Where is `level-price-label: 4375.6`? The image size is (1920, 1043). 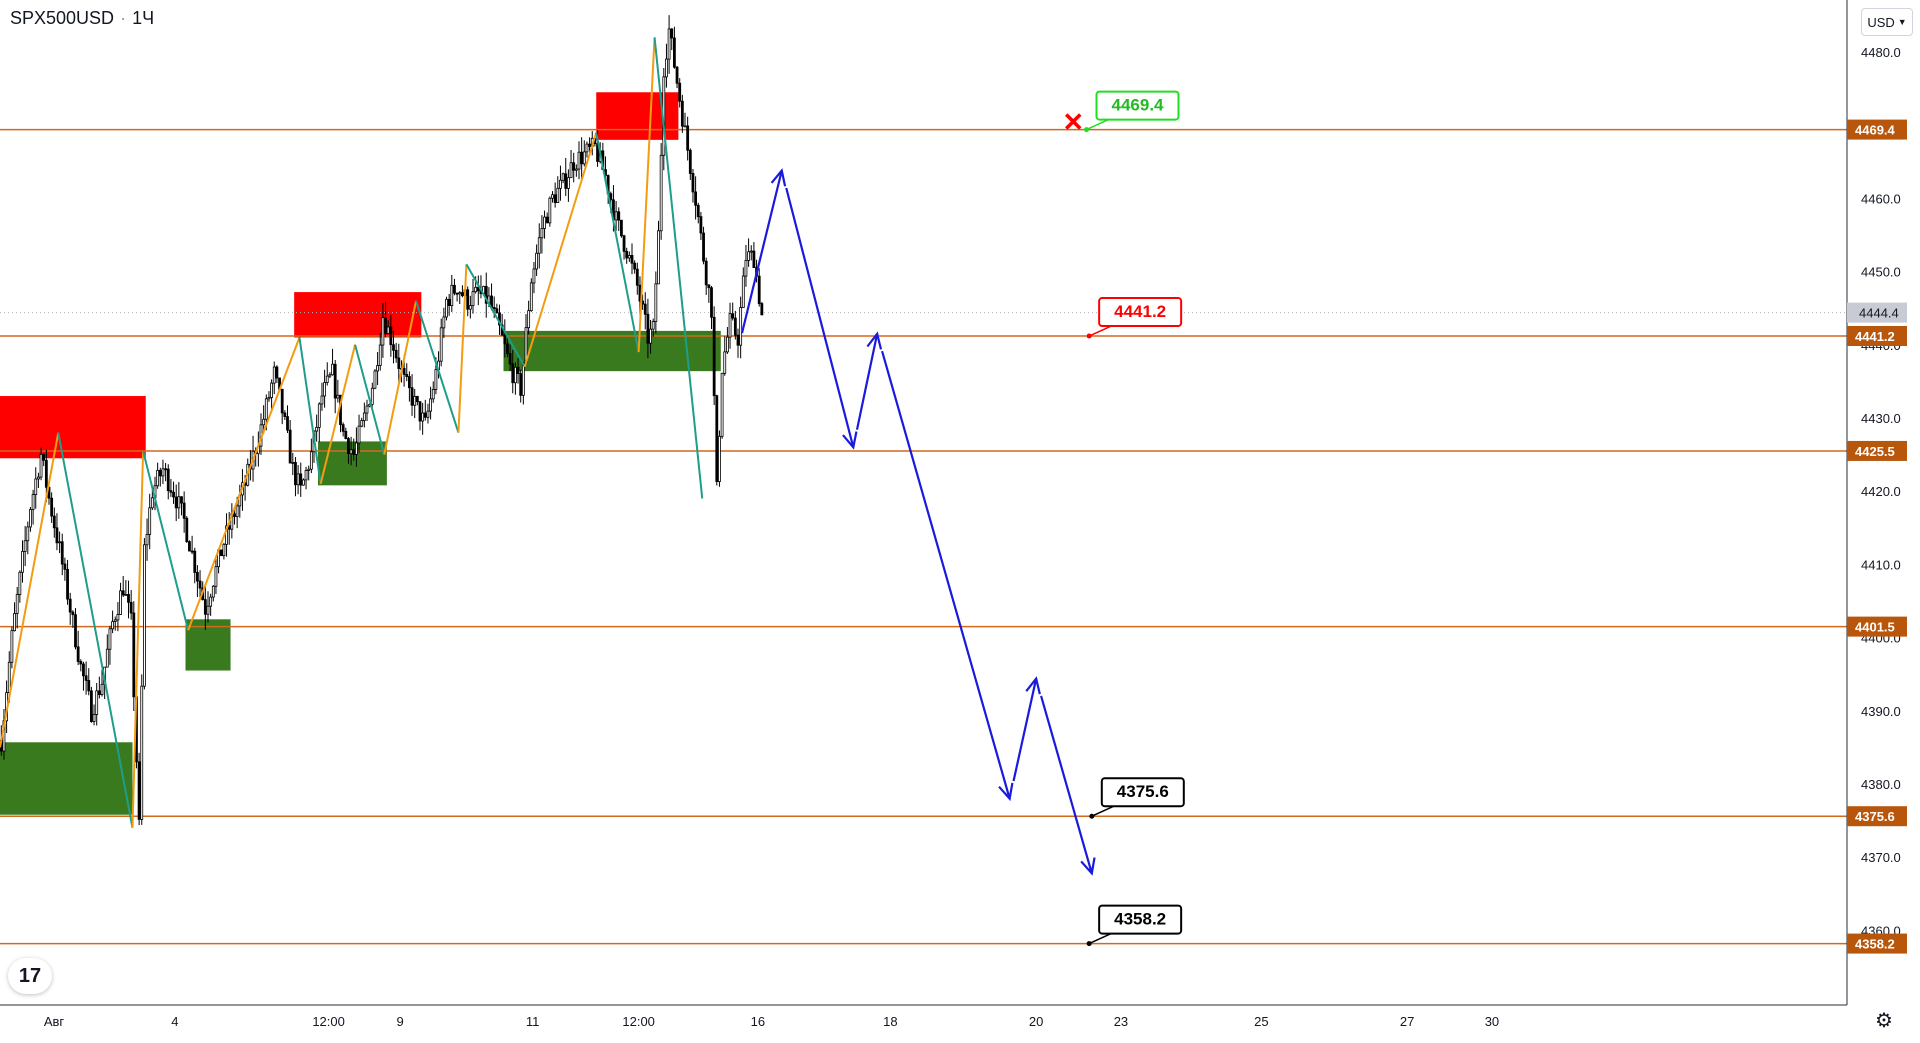
level-price-label: 4375.6 is located at coordinates (1875, 816).